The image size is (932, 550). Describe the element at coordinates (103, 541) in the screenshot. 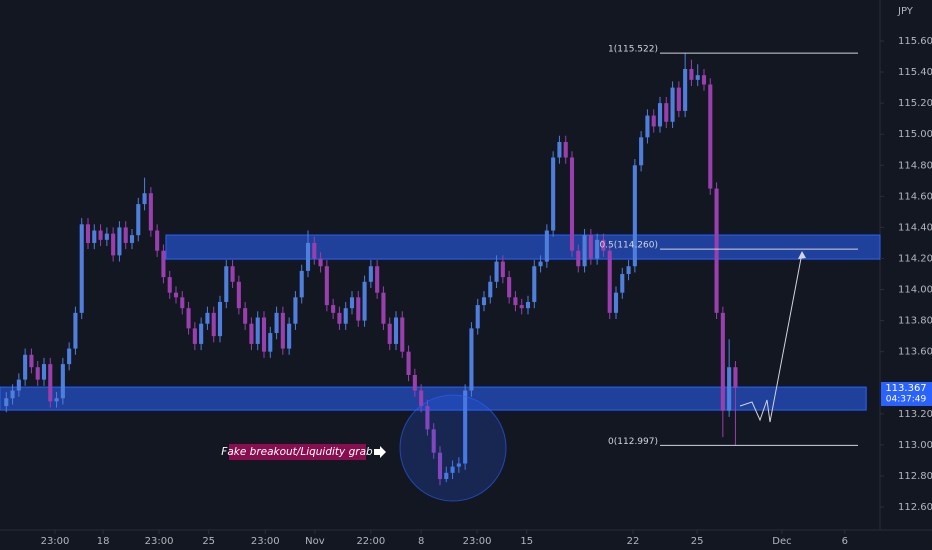

I see `x-tick-label: 18` at that location.